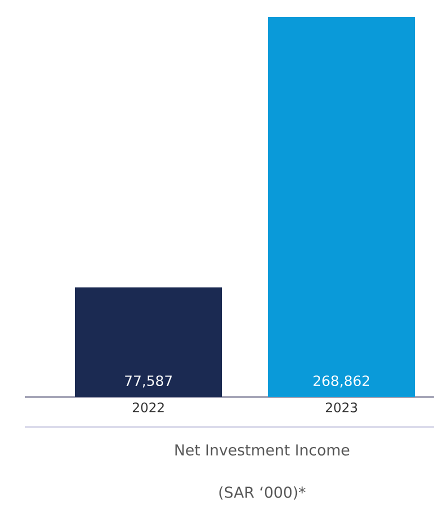  I want to click on x-axis-title: Net Investment Income, so click(262, 450).